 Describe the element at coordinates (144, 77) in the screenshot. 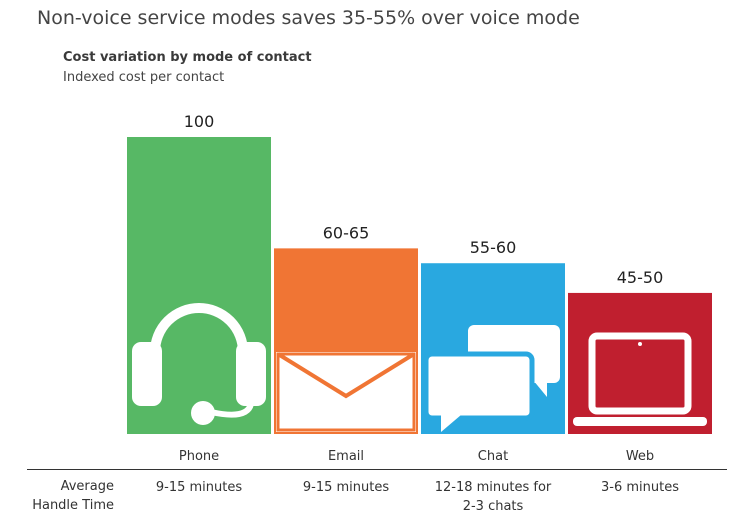

I see `chart-ylabel: Indexed cost per contact` at that location.